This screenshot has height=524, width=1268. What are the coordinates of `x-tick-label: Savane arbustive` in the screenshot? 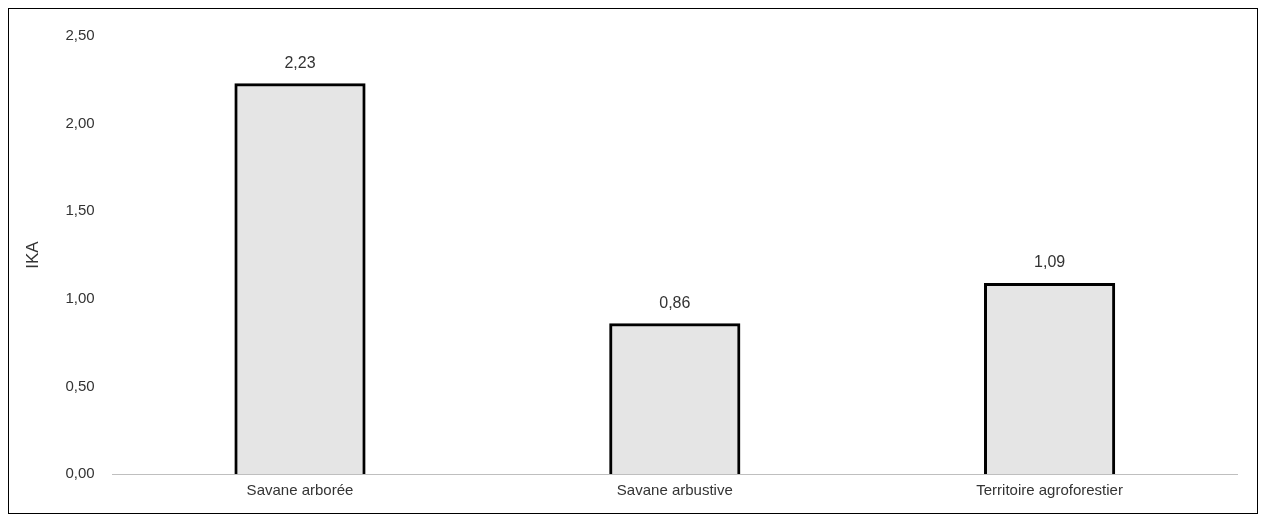 It's located at (674, 490).